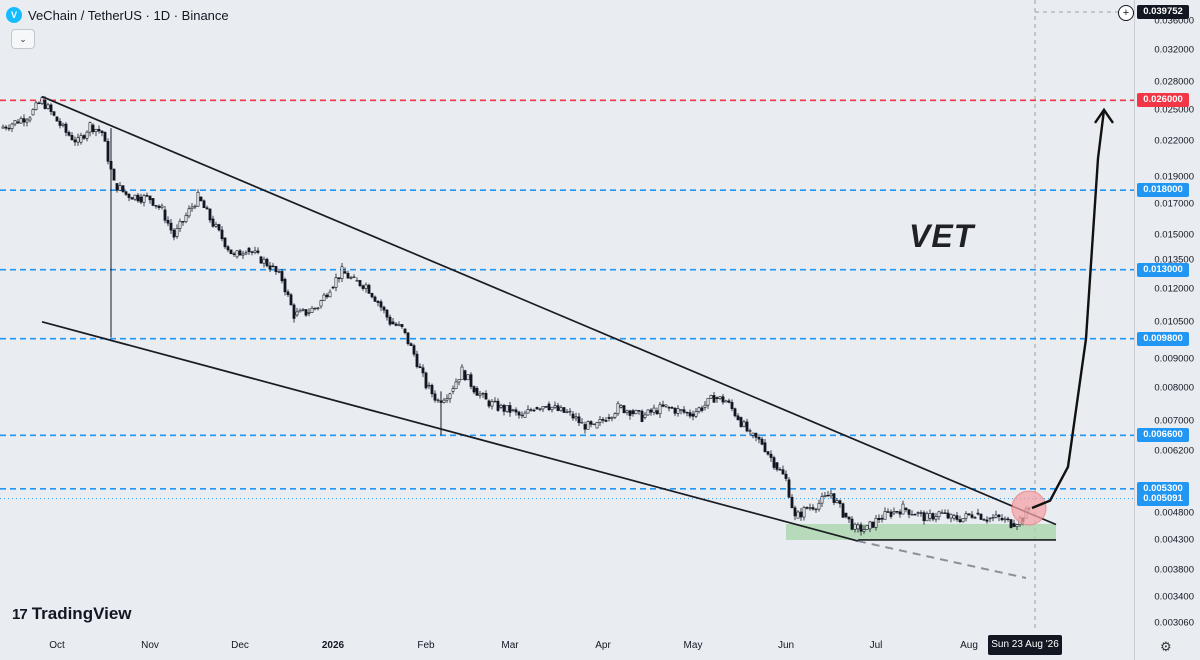  I want to click on symbol-header: V VeChain / TetherUS · 1D · Binance, so click(117, 15).